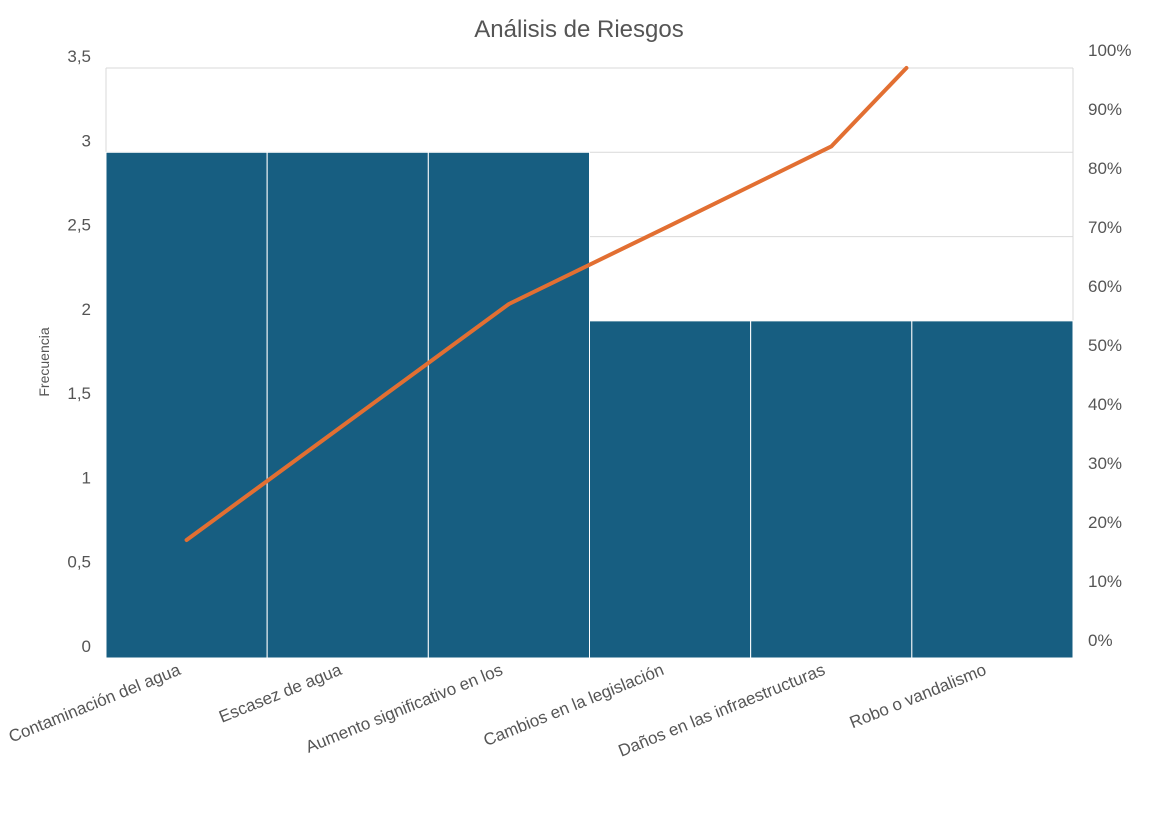  Describe the element at coordinates (1105, 227) in the screenshot. I see `y2-tick-label: 70%` at that location.